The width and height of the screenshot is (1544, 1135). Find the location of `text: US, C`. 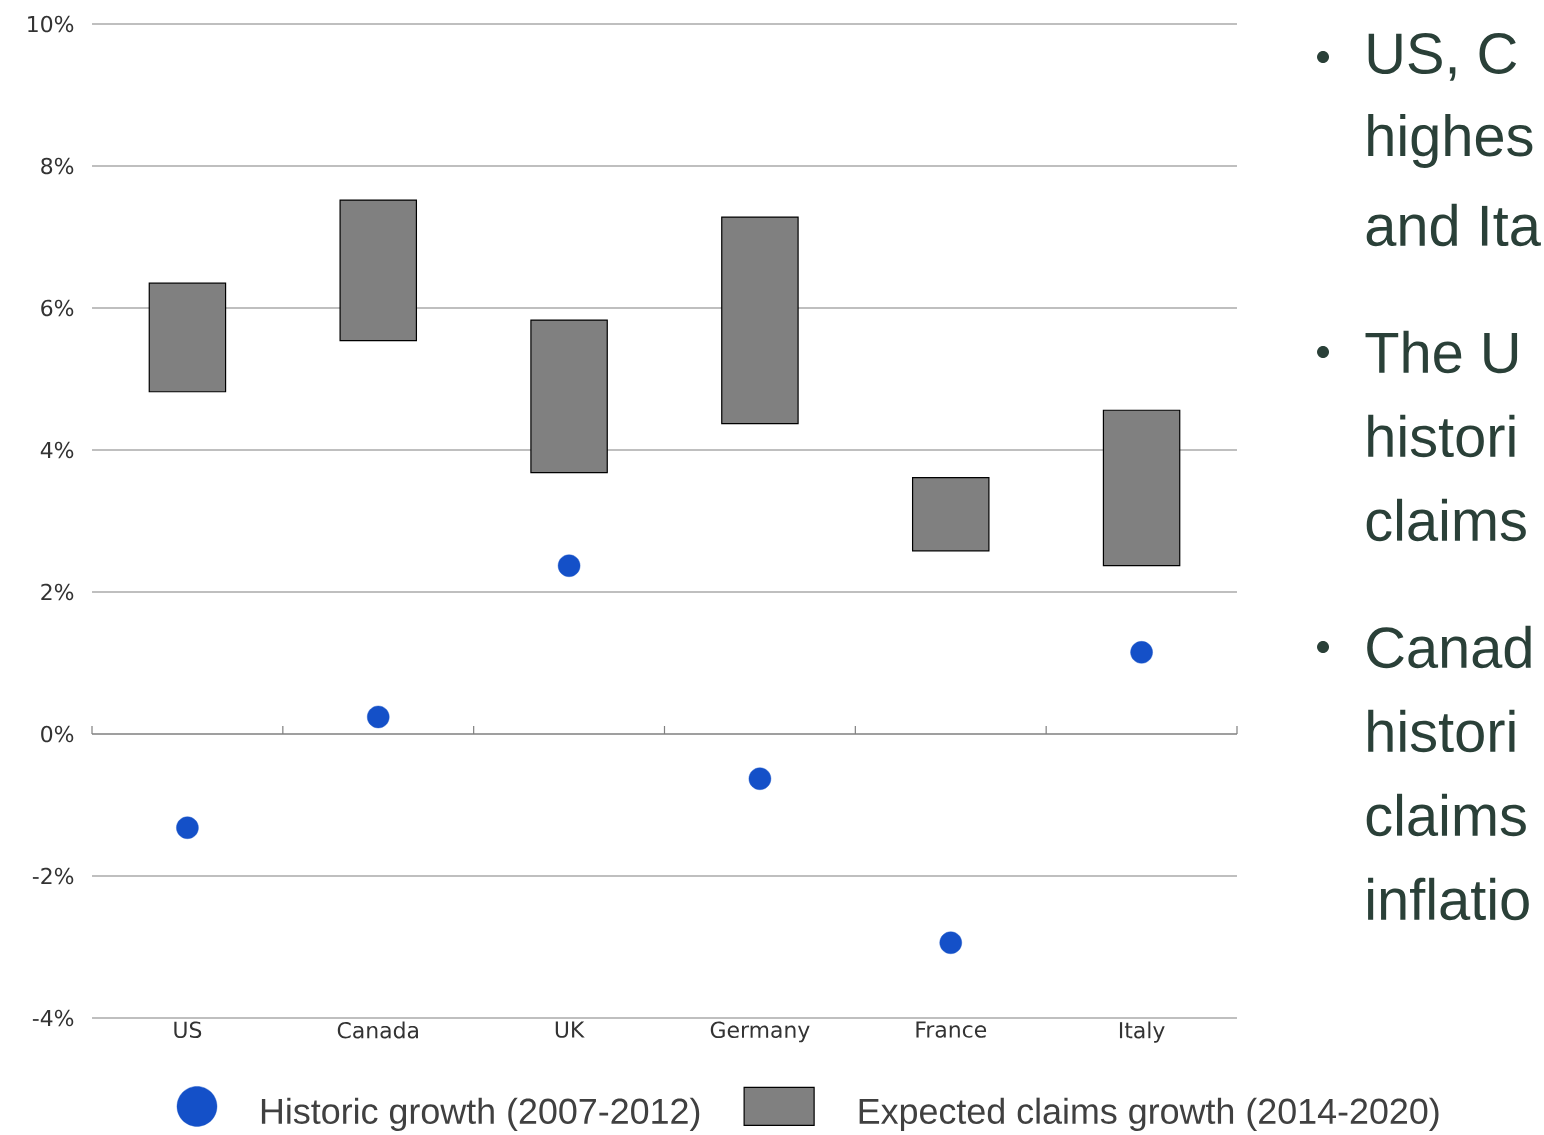

text: US, C is located at coordinates (1442, 57).